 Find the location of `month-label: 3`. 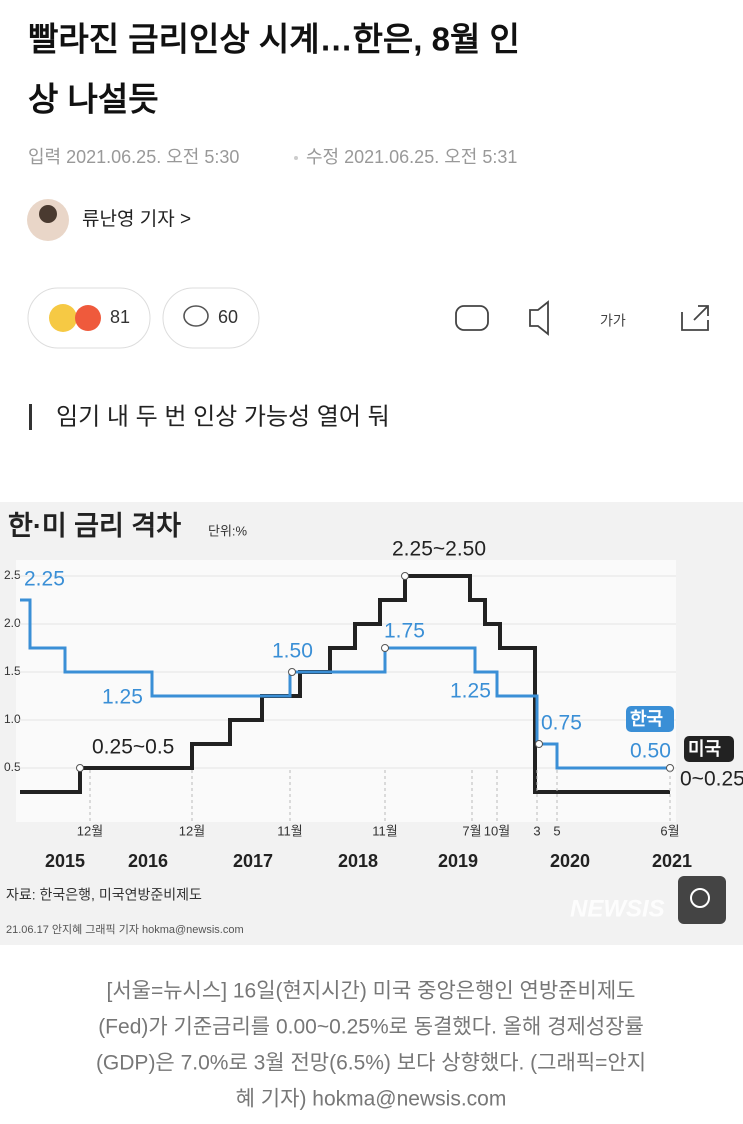

month-label: 3 is located at coordinates (536, 830).